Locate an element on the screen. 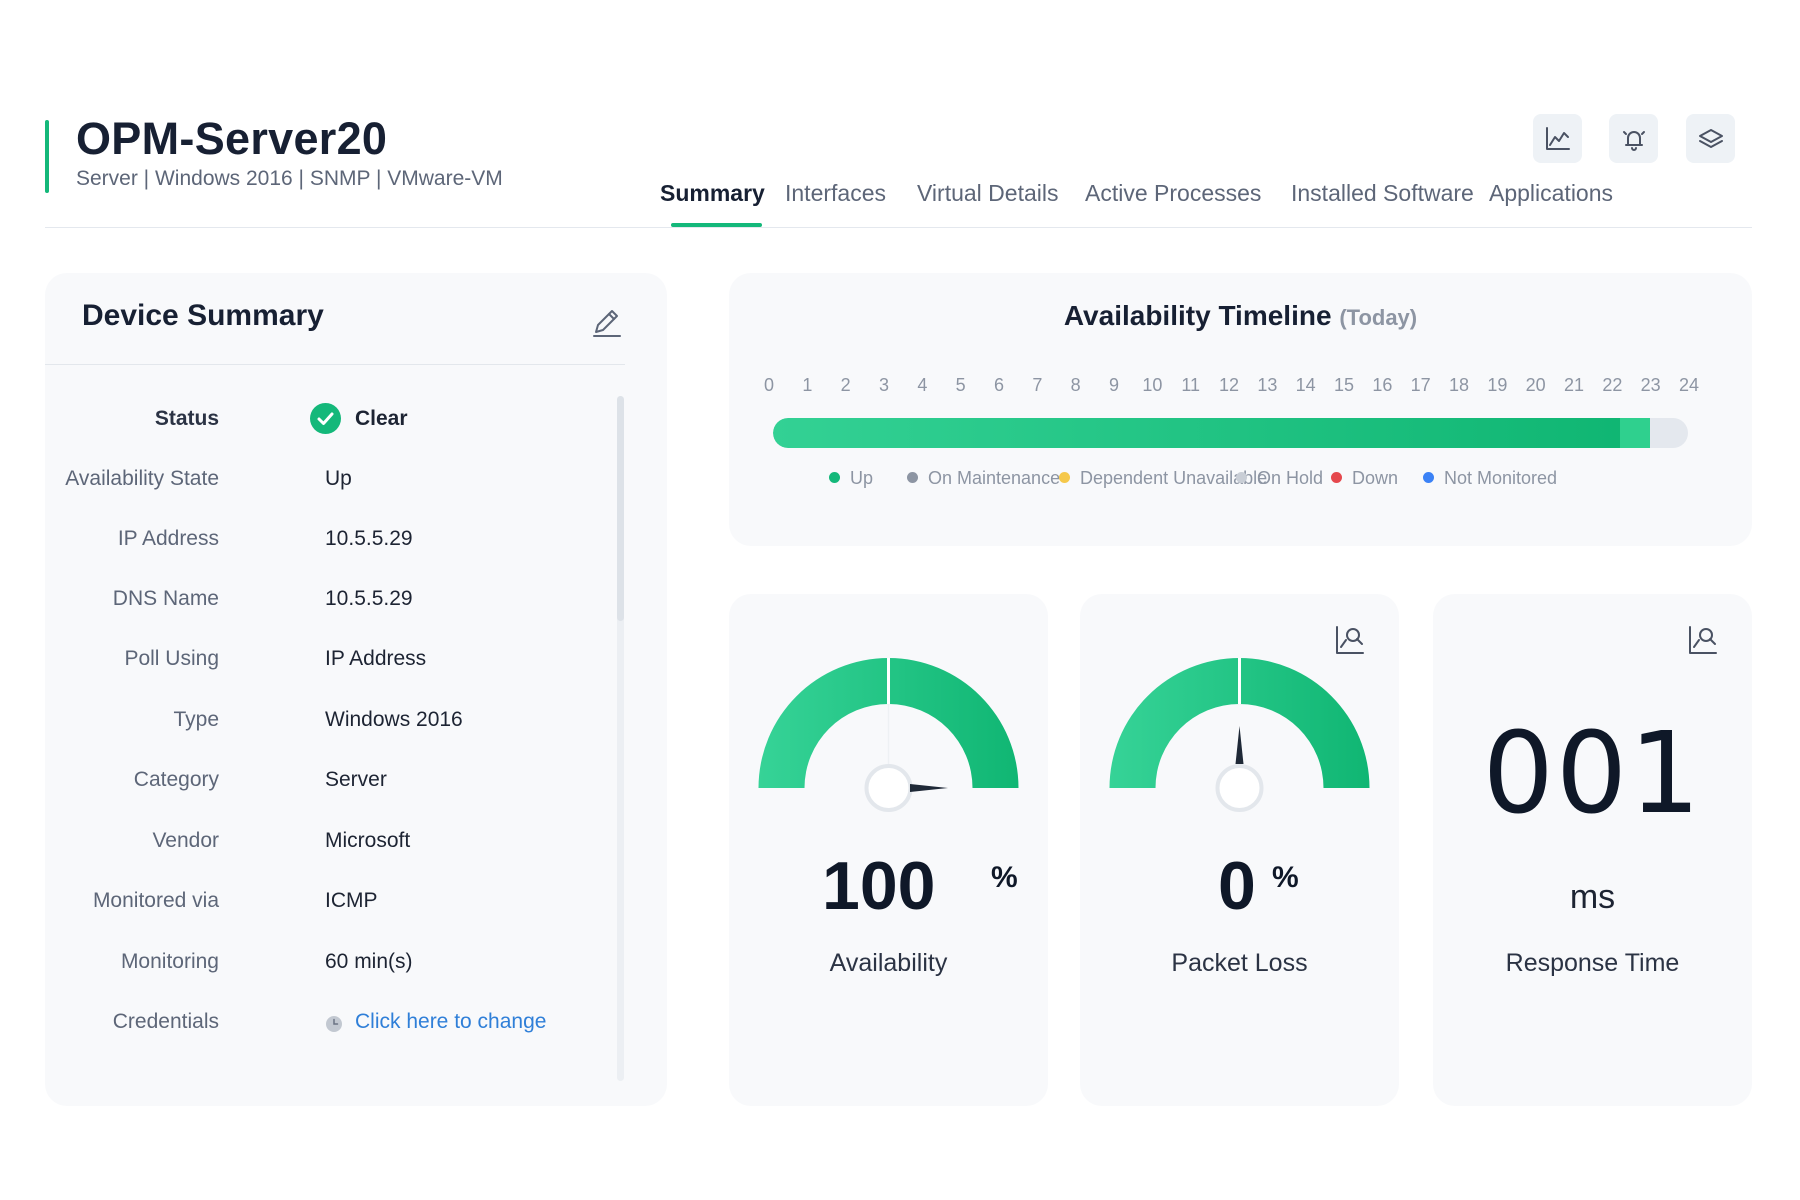 The width and height of the screenshot is (1800, 1200). row-availability-state: Availability State Up is located at coordinates (325, 481).